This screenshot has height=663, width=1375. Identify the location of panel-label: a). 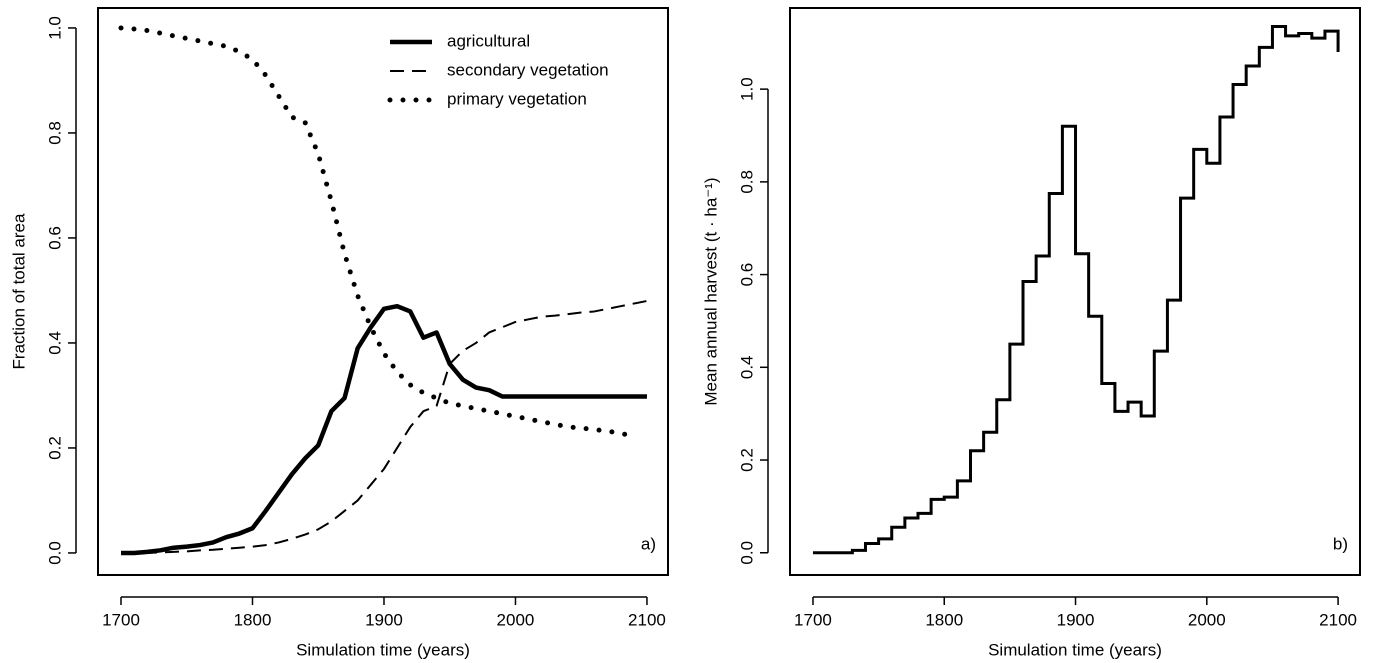
(648, 543).